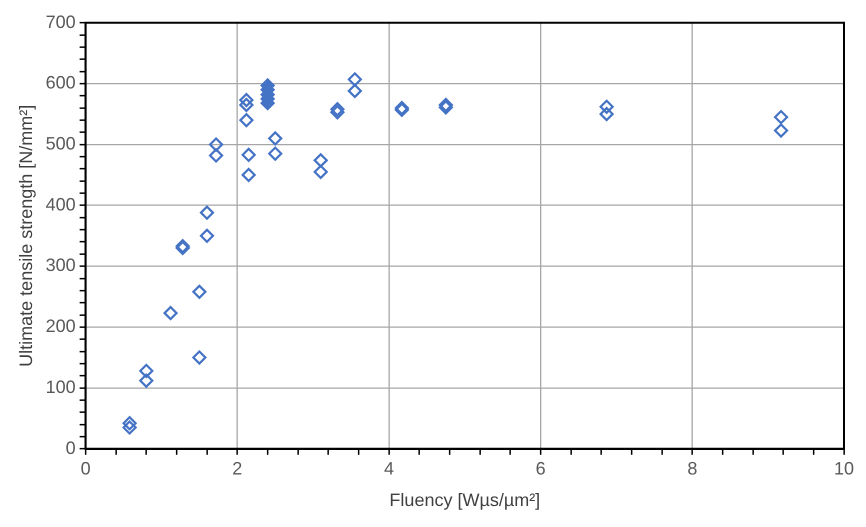 This screenshot has width=866, height=527. I want to click on x-tick-label: 2, so click(237, 468).